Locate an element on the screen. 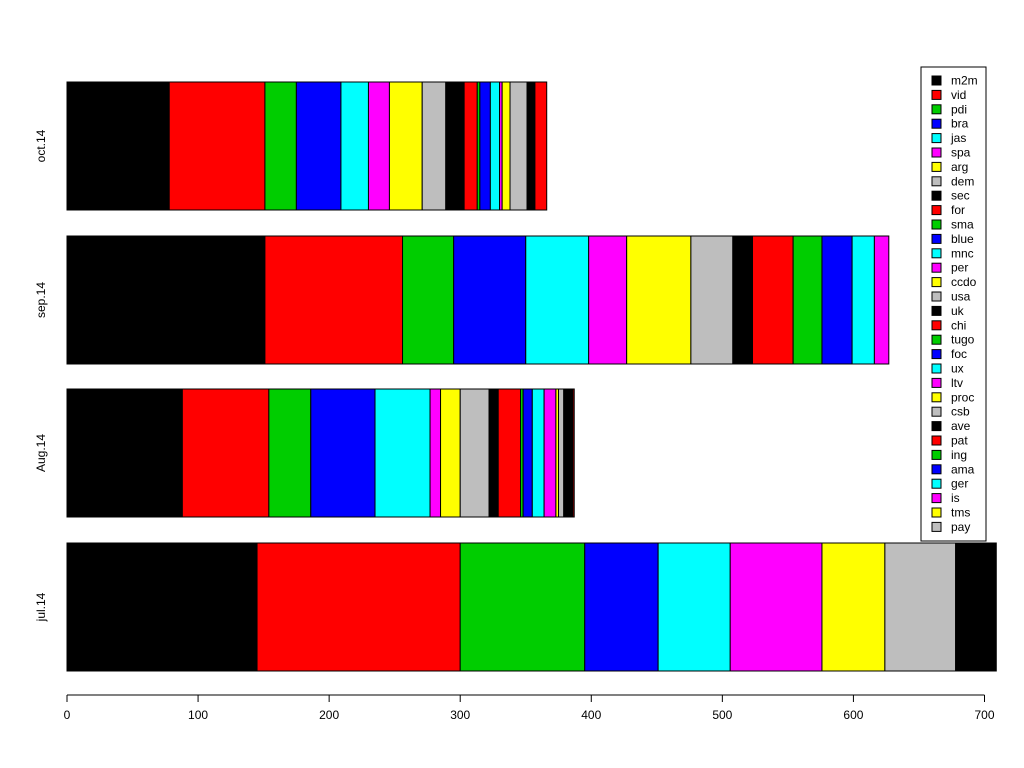 The width and height of the screenshot is (1024, 768). legend-label-sma: sma is located at coordinates (962, 225).